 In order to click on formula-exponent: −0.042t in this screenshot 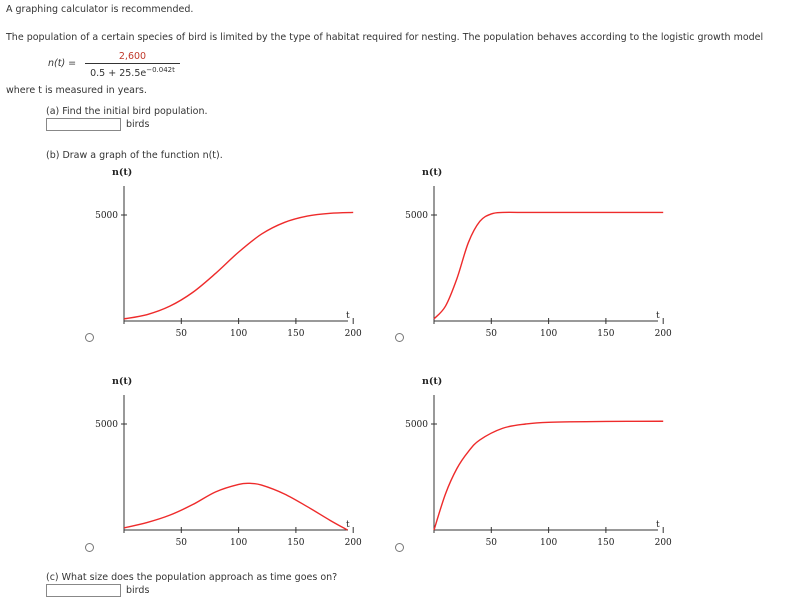, I will do `click(160, 70)`.